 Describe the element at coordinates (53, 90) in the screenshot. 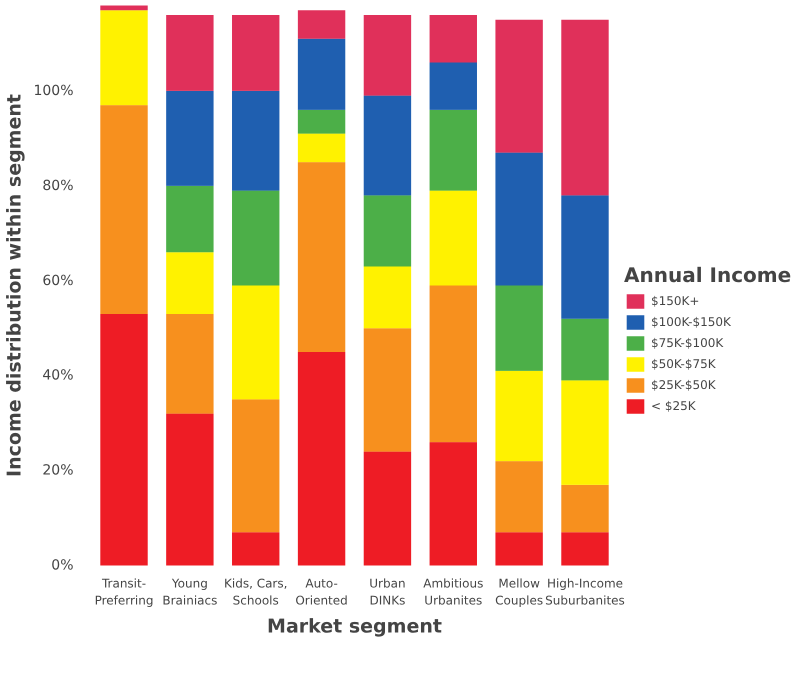

I see `y-tick-label: 100%` at that location.